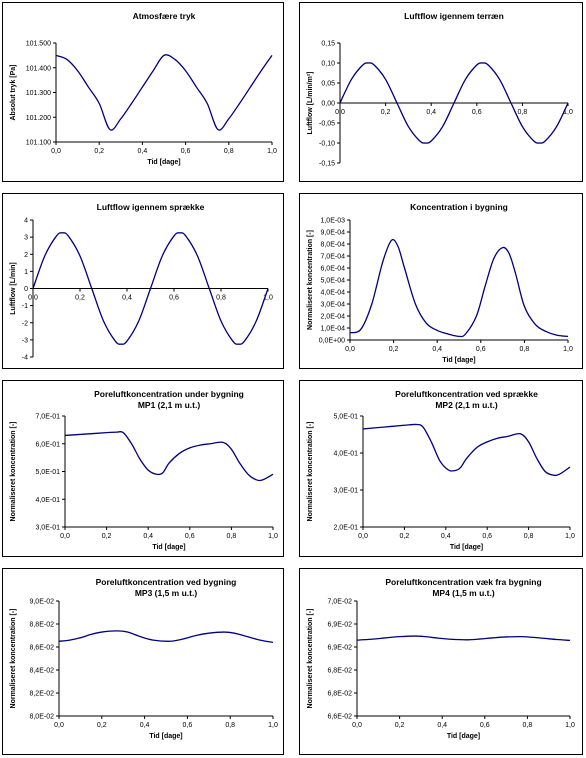 This screenshot has width=586, height=758. Describe the element at coordinates (332, 245) in the screenshot. I see `y-tick-label: 8,0E-04` at that location.